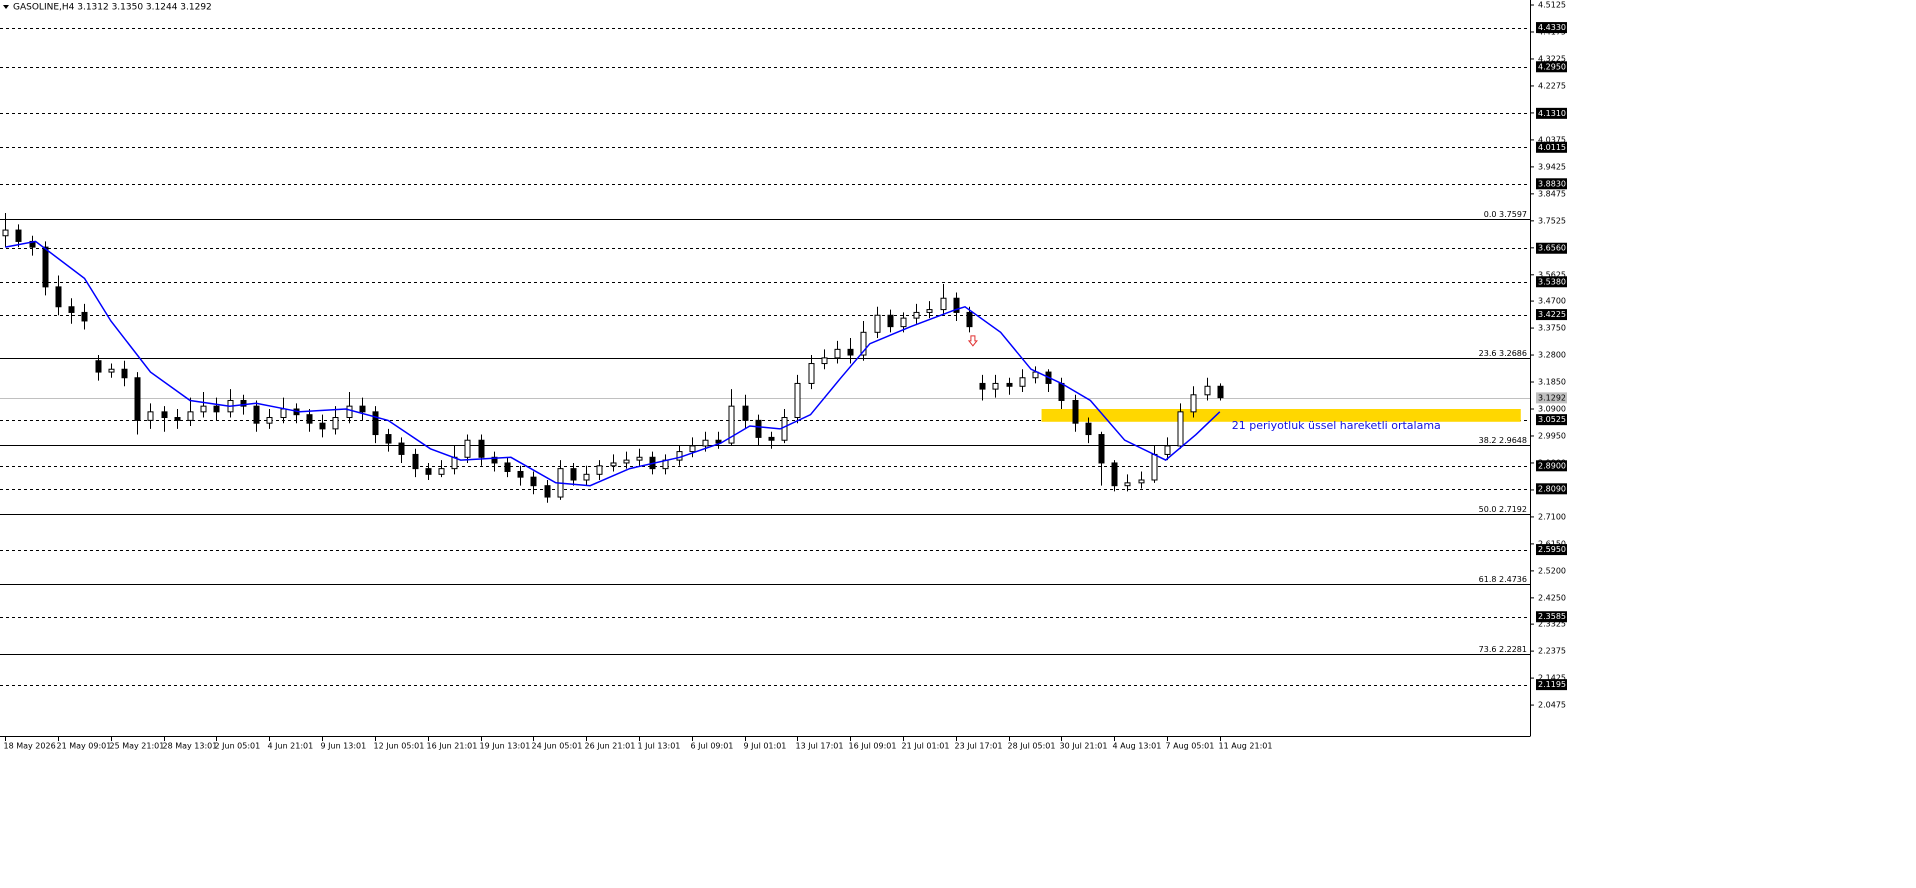  Describe the element at coordinates (1281, 415) in the screenshot. I see `zone` at that location.